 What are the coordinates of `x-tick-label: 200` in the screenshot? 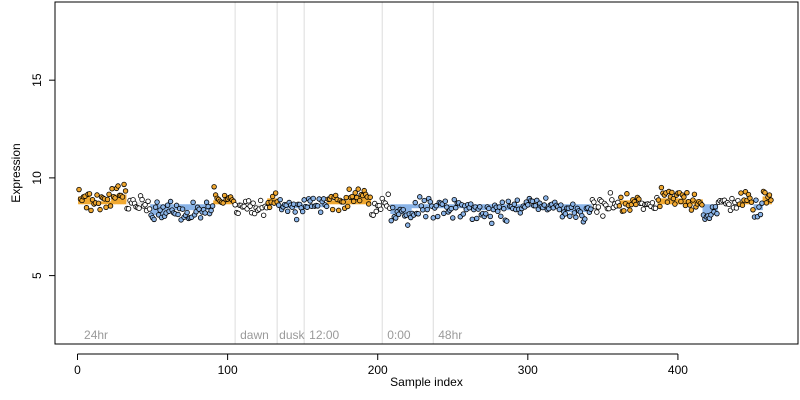 It's located at (378, 370).